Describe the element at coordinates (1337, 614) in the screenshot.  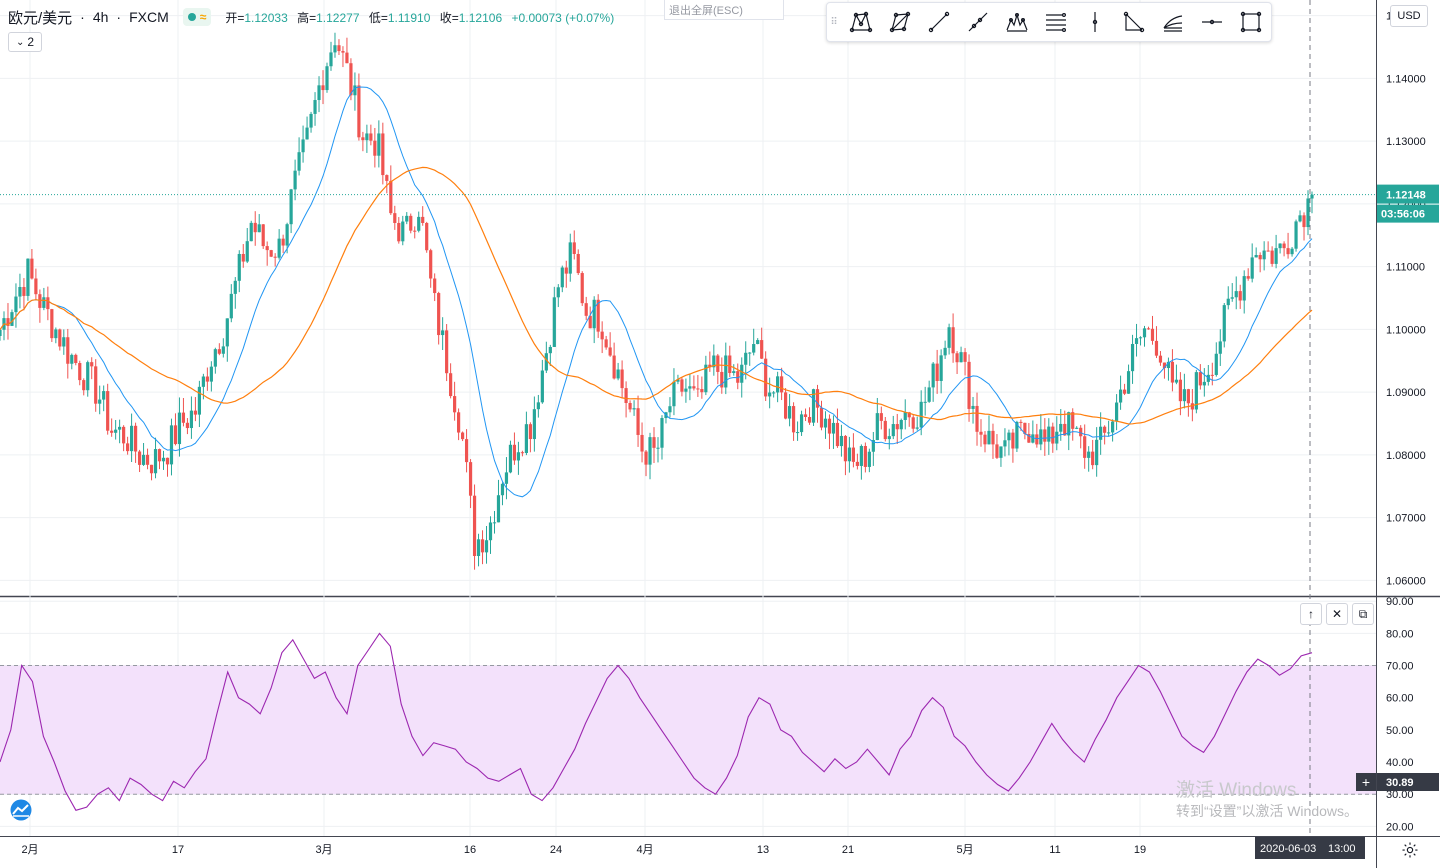
I see `close-icon: ✕` at that location.